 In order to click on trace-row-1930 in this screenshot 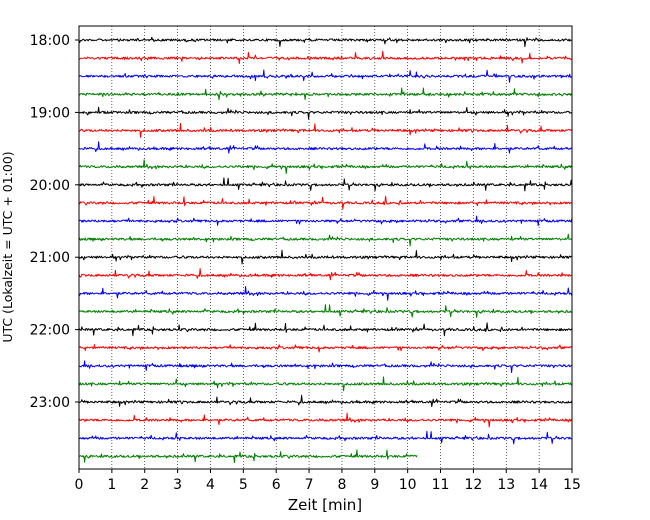, I will do `click(325, 147)`.